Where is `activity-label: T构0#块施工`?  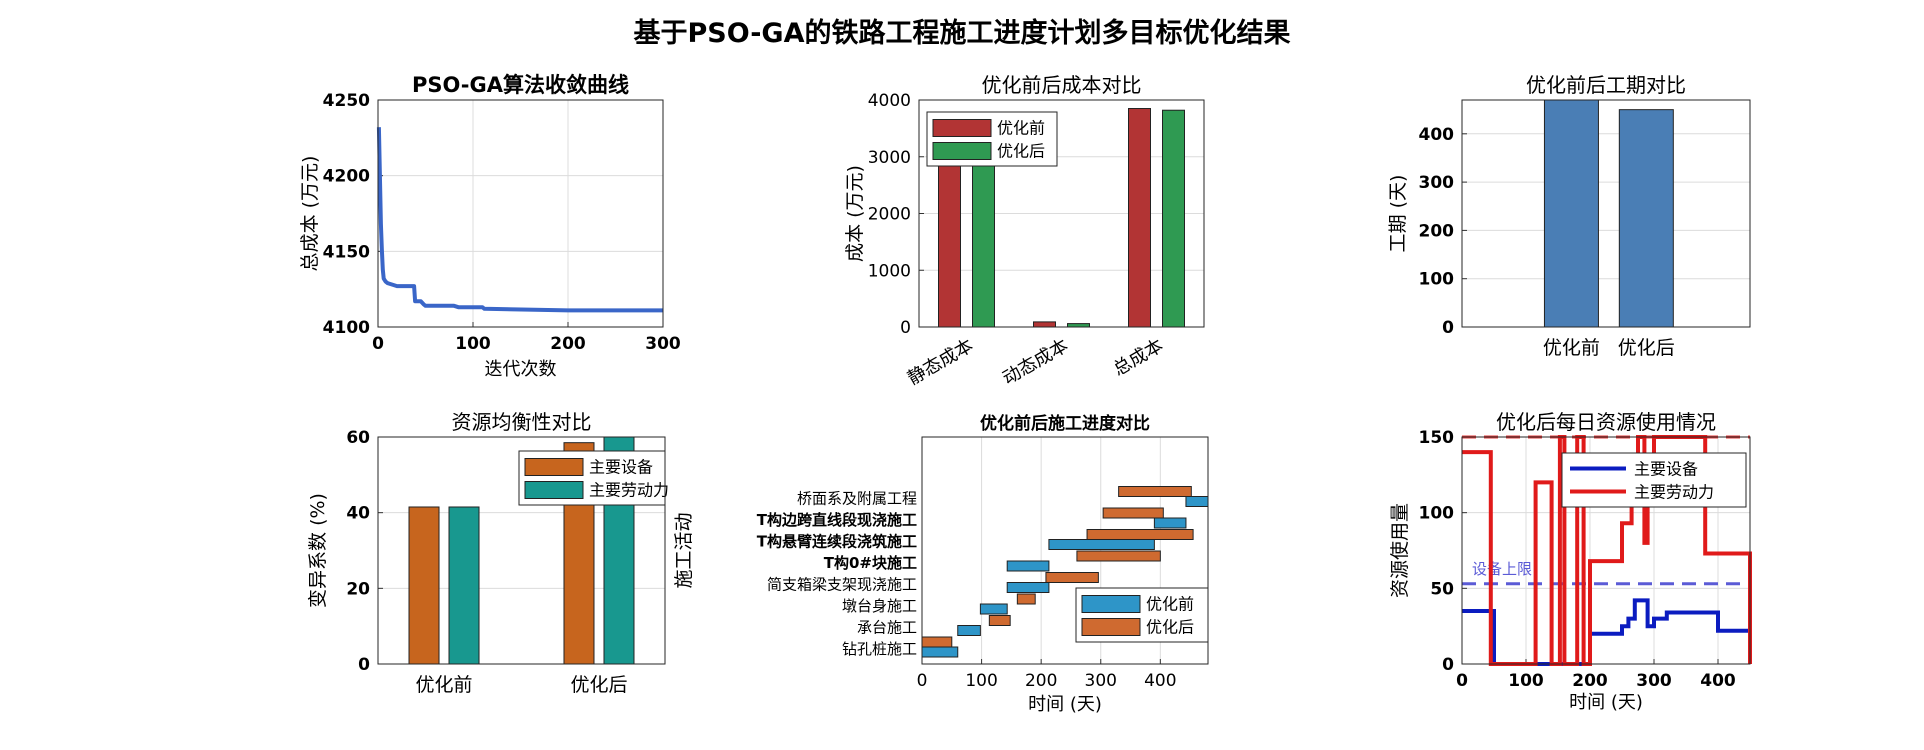
activity-label: T构0#块施工 is located at coordinates (870, 563).